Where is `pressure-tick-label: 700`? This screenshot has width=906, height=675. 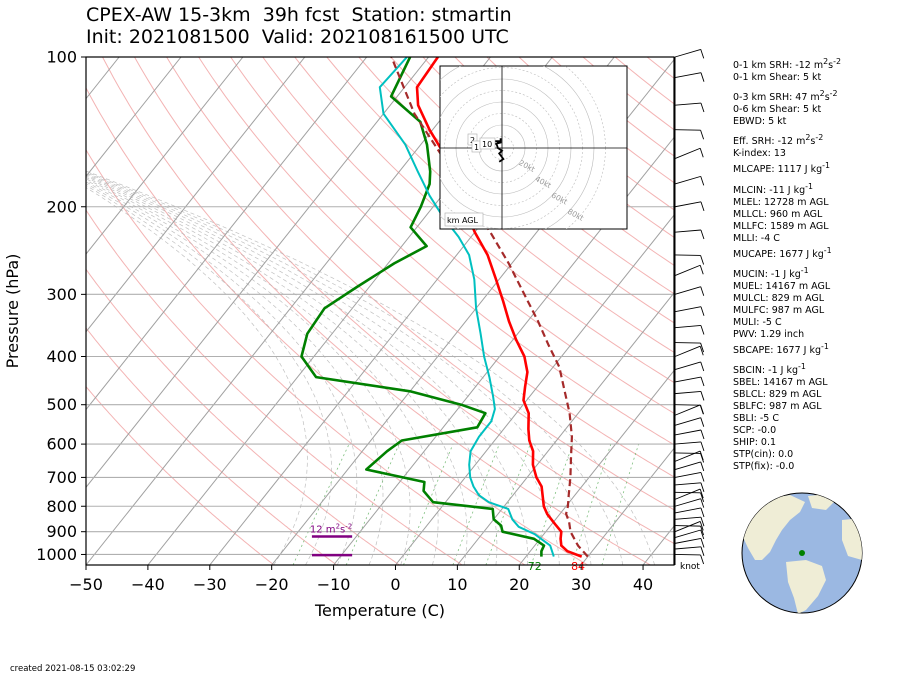
pressure-tick-label: 700 is located at coordinates (61, 477).